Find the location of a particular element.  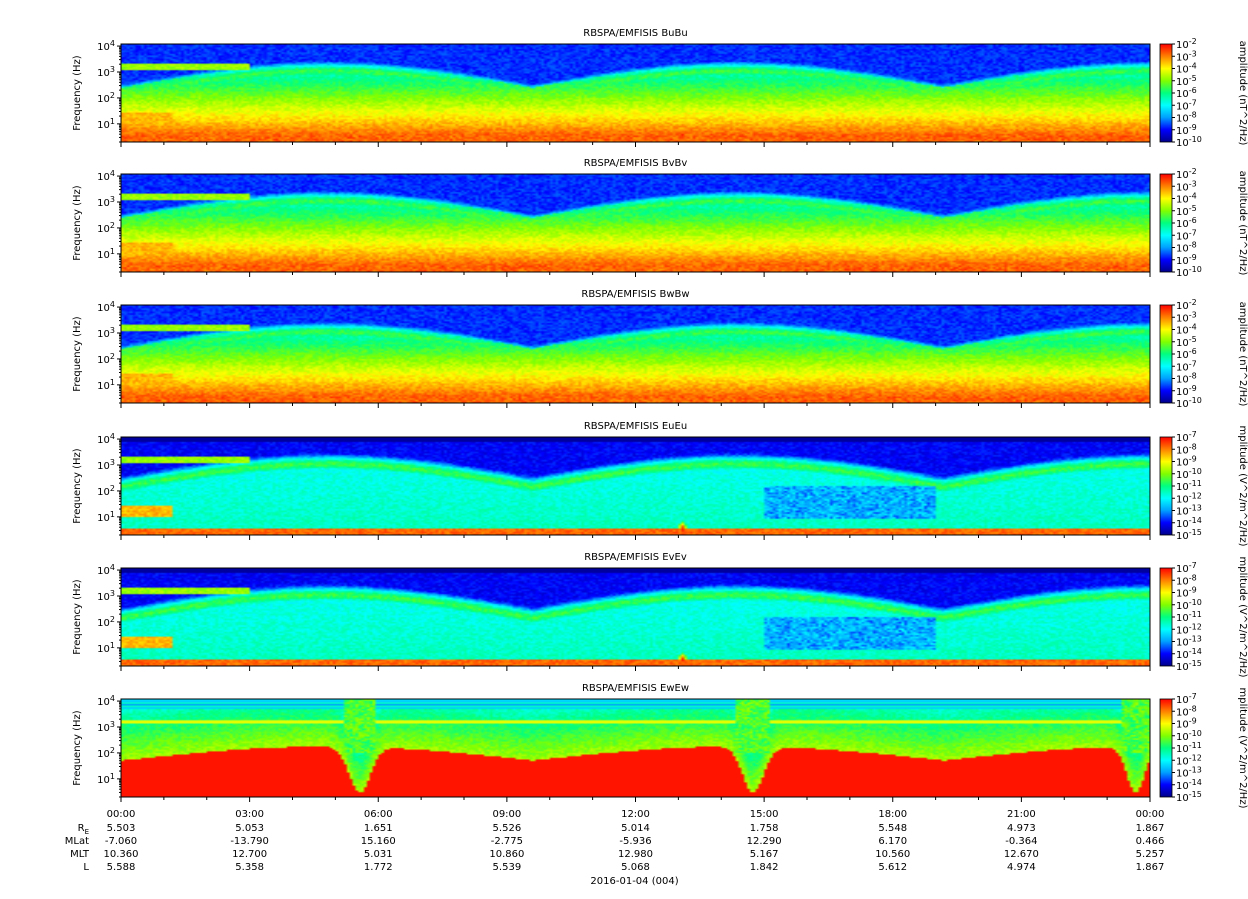

x-tick-label: 00:00 is located at coordinates (121, 814).